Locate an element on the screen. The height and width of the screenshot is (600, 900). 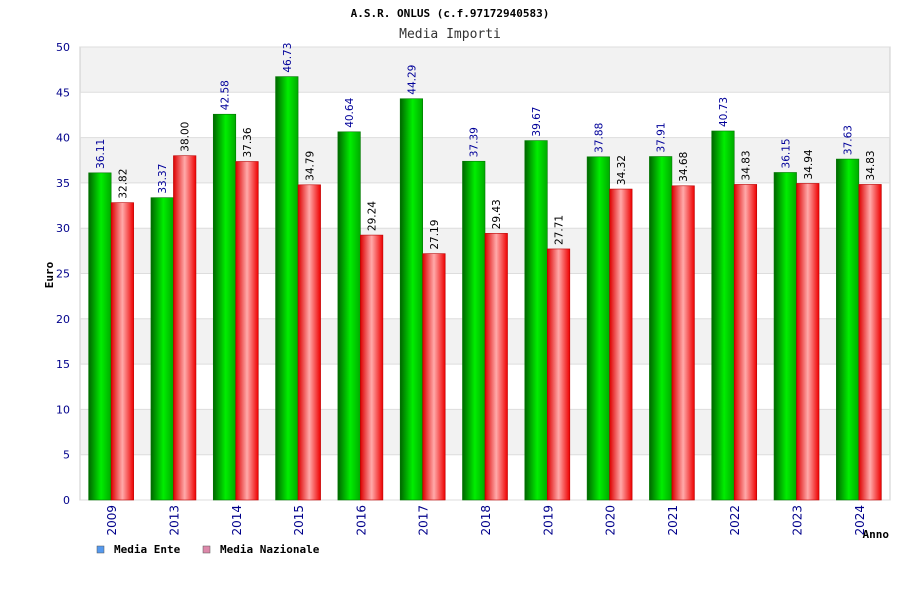
bar-value-label: 32.82 is located at coordinates (123, 184).